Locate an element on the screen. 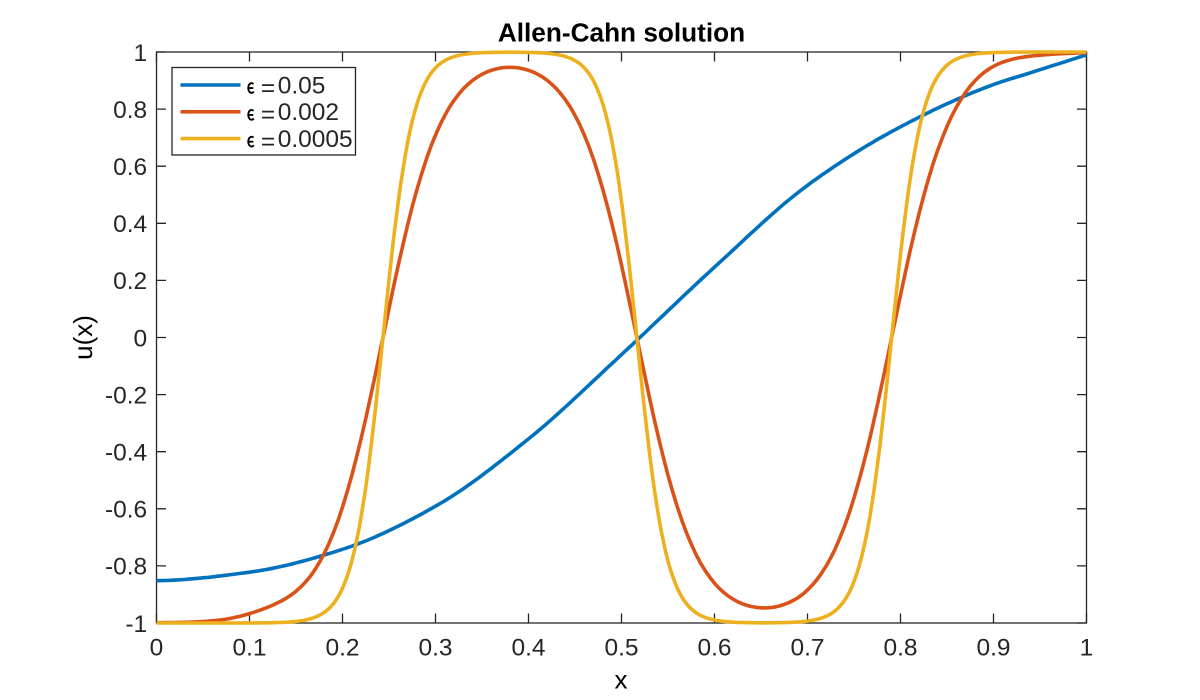 This screenshot has height=700, width=1200. svg-text: 0.0005 is located at coordinates (315, 139).